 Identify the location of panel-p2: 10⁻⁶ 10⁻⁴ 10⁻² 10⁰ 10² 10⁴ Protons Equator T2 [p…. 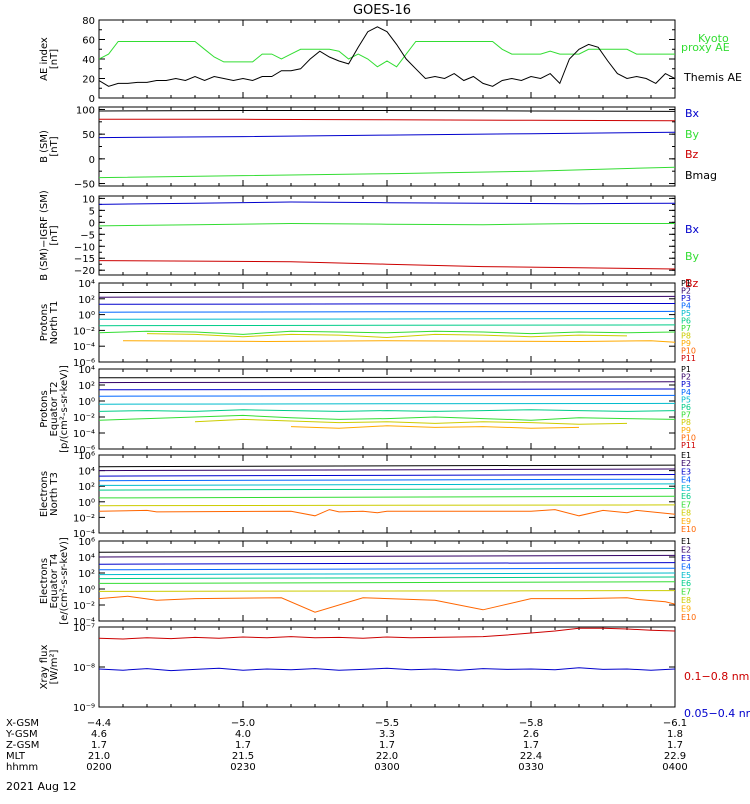
(367, 410).